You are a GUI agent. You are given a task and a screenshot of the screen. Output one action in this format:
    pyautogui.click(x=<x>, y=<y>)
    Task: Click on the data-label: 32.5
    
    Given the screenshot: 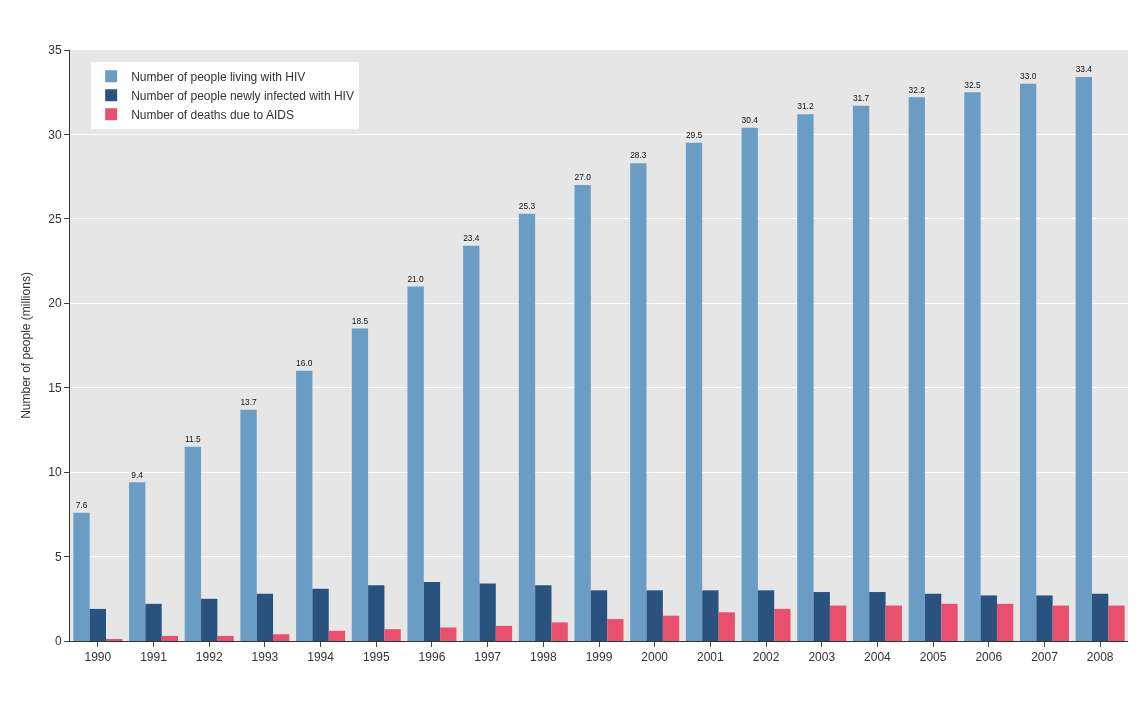 What is the action you would take?
    pyautogui.click(x=972, y=84)
    